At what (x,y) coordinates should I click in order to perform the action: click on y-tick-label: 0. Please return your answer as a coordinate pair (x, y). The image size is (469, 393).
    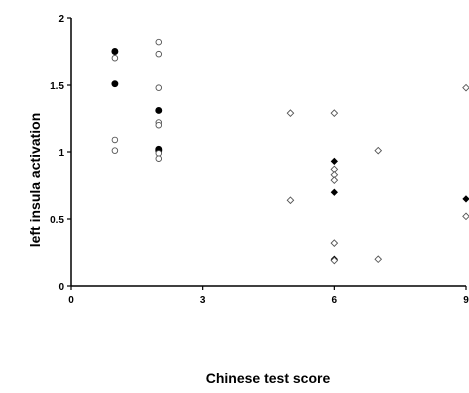
    Looking at the image, I should click on (61, 287).